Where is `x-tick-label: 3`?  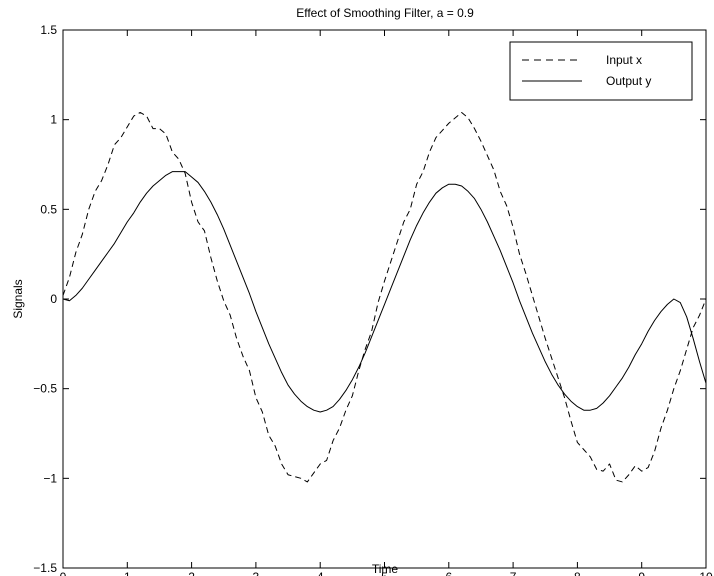 x-tick-label: 3 is located at coordinates (256, 573).